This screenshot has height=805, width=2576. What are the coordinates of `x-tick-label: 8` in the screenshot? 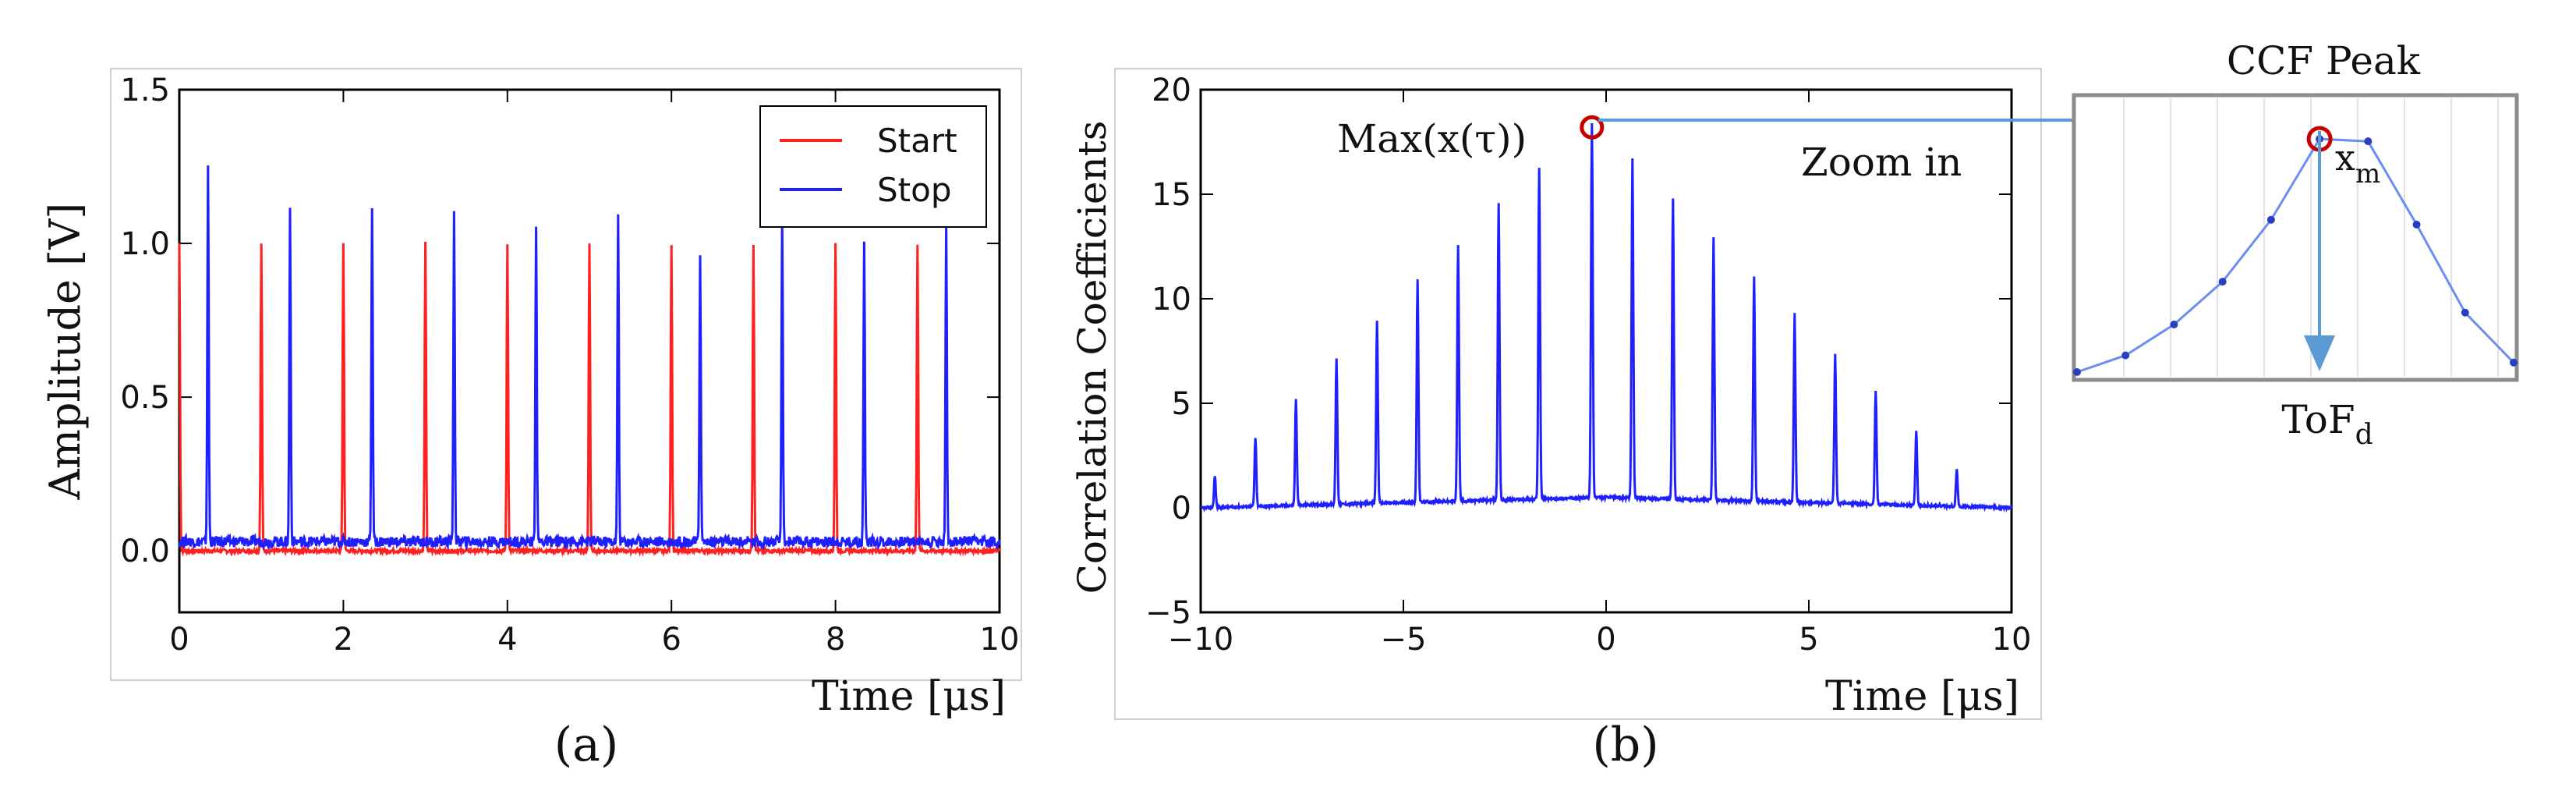 It's located at (835, 640).